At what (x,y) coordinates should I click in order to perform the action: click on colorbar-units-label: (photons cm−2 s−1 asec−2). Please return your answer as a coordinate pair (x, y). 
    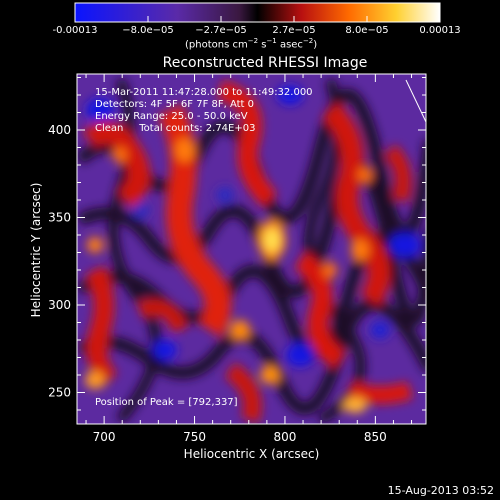
    Looking at the image, I should click on (251, 43).